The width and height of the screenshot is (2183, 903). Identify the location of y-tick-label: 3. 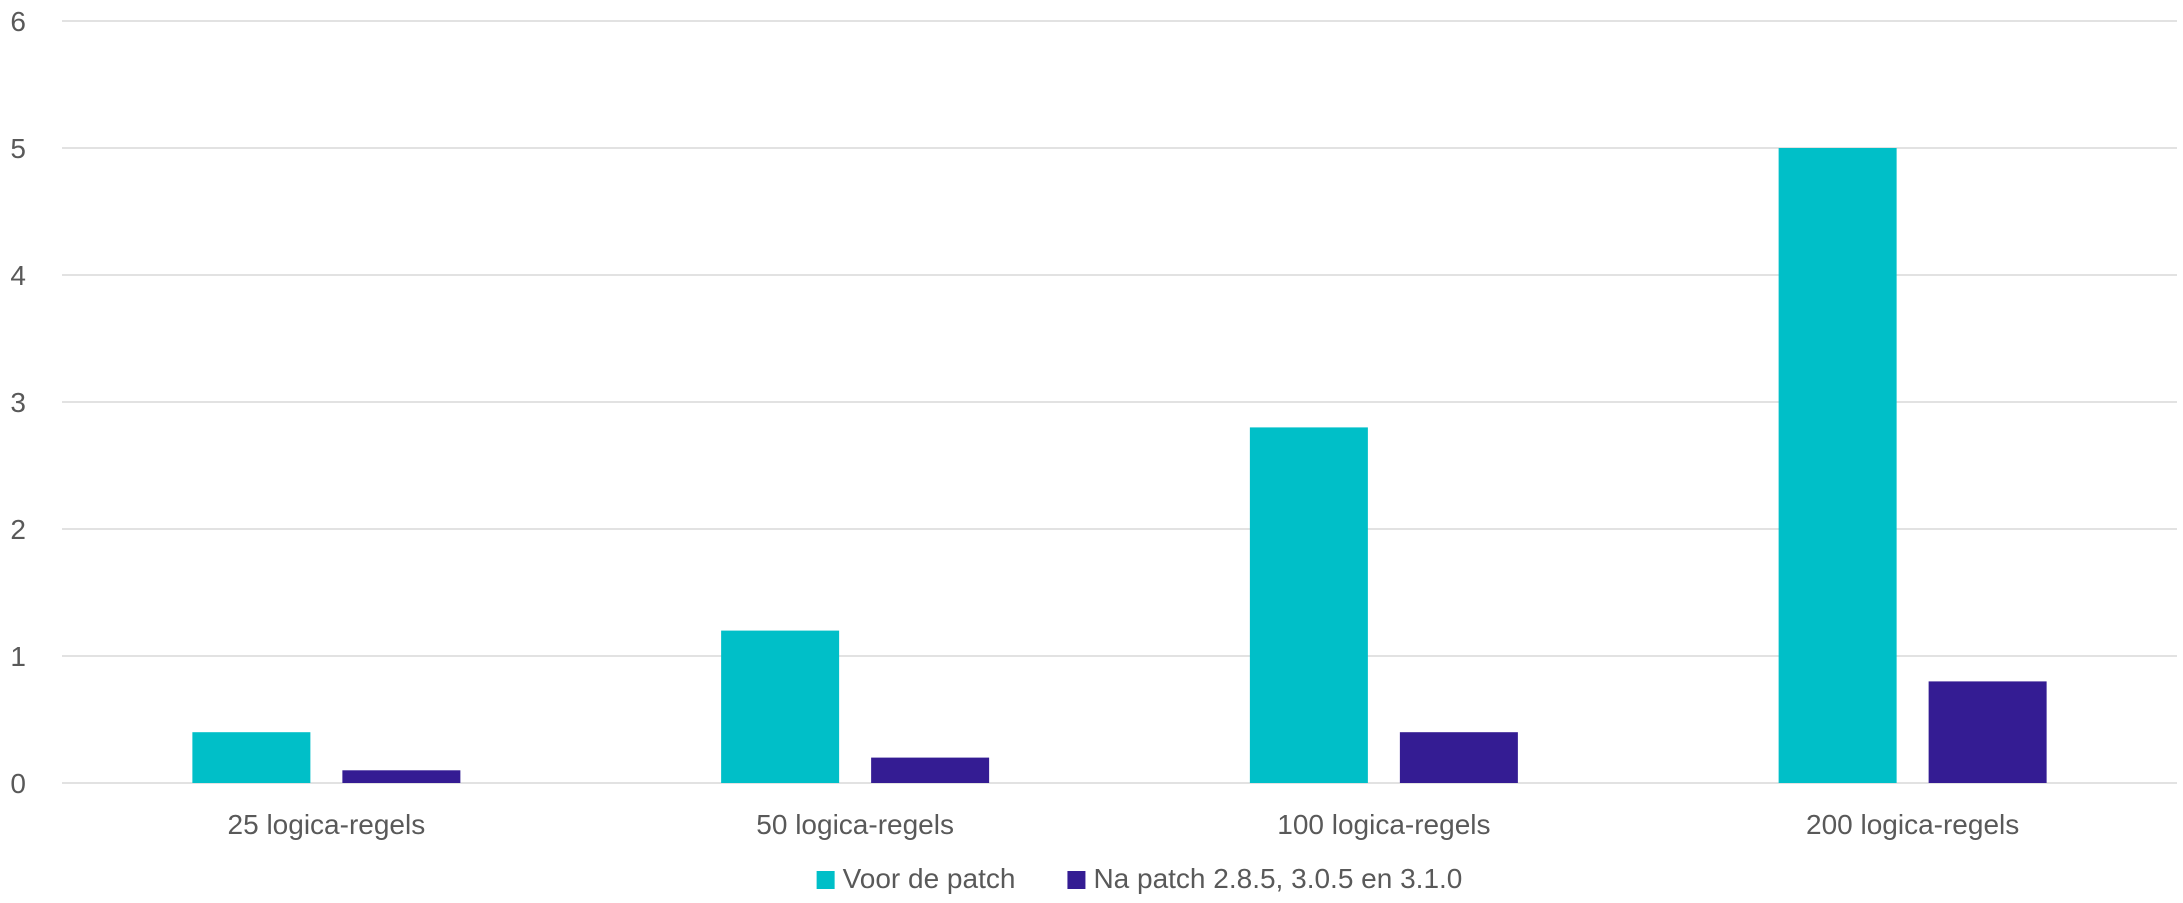
(18, 402).